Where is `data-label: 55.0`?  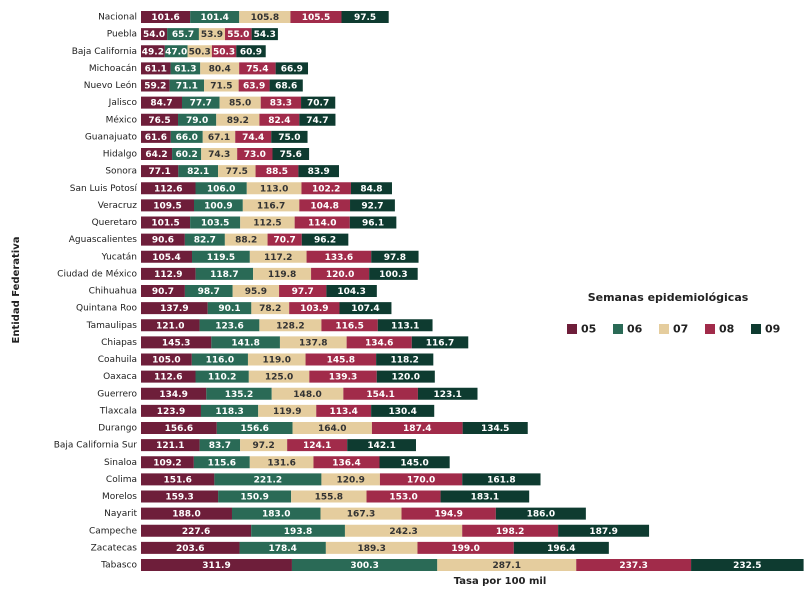
data-label: 55.0 is located at coordinates (238, 35).